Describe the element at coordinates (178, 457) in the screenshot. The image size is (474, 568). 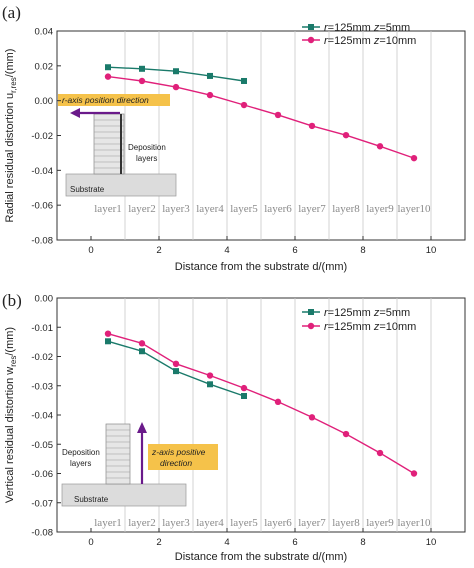
I see `direction-callout-label: z-axis positive direction` at that location.